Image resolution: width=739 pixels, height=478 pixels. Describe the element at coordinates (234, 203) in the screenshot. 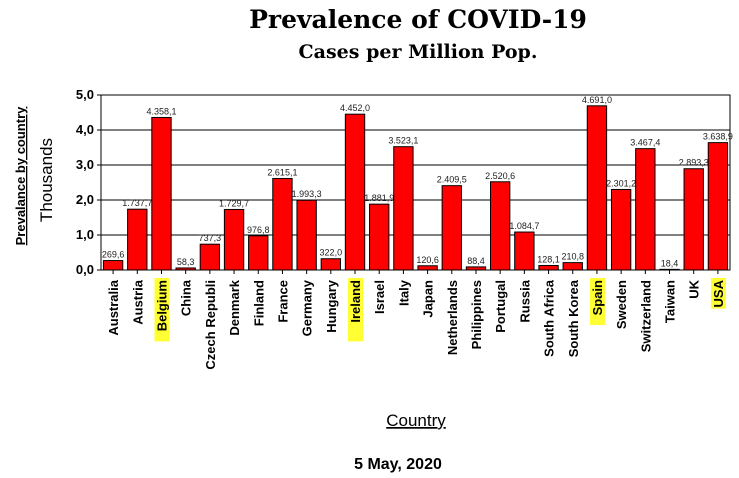

I see `bar-value-label: 1.729,7` at that location.